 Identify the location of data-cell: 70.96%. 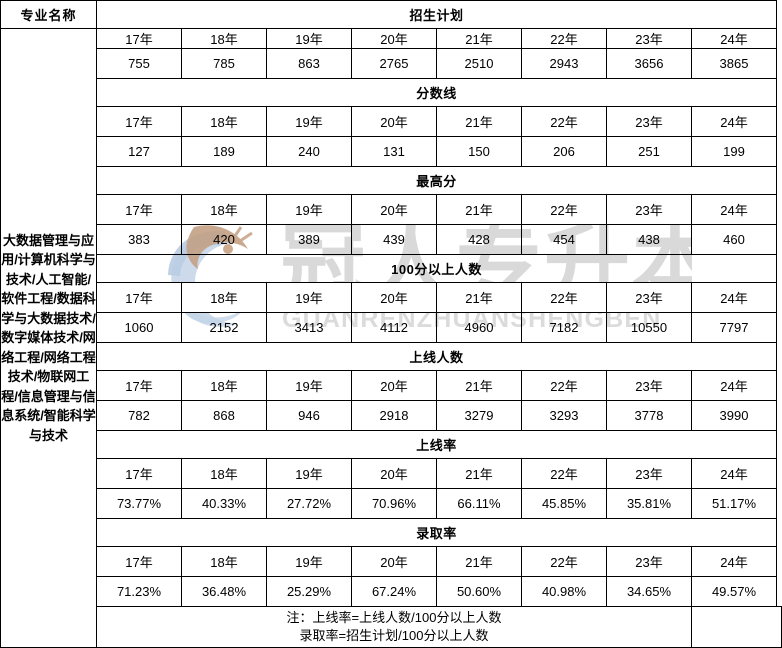
(394, 503).